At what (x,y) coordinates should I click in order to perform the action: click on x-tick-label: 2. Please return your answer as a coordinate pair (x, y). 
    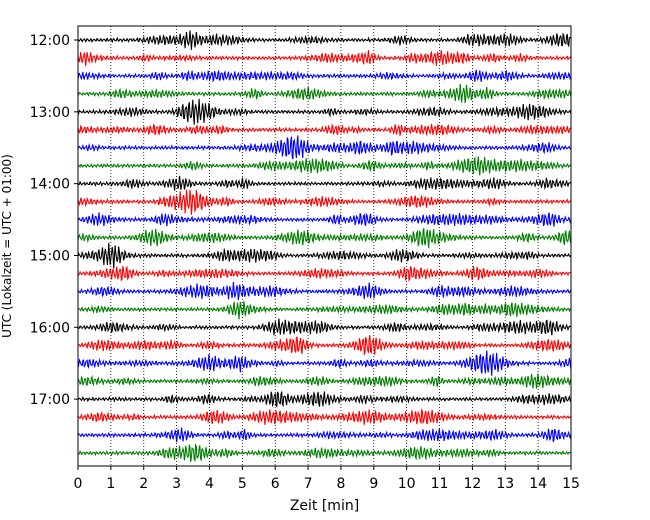
    Looking at the image, I should click on (143, 484).